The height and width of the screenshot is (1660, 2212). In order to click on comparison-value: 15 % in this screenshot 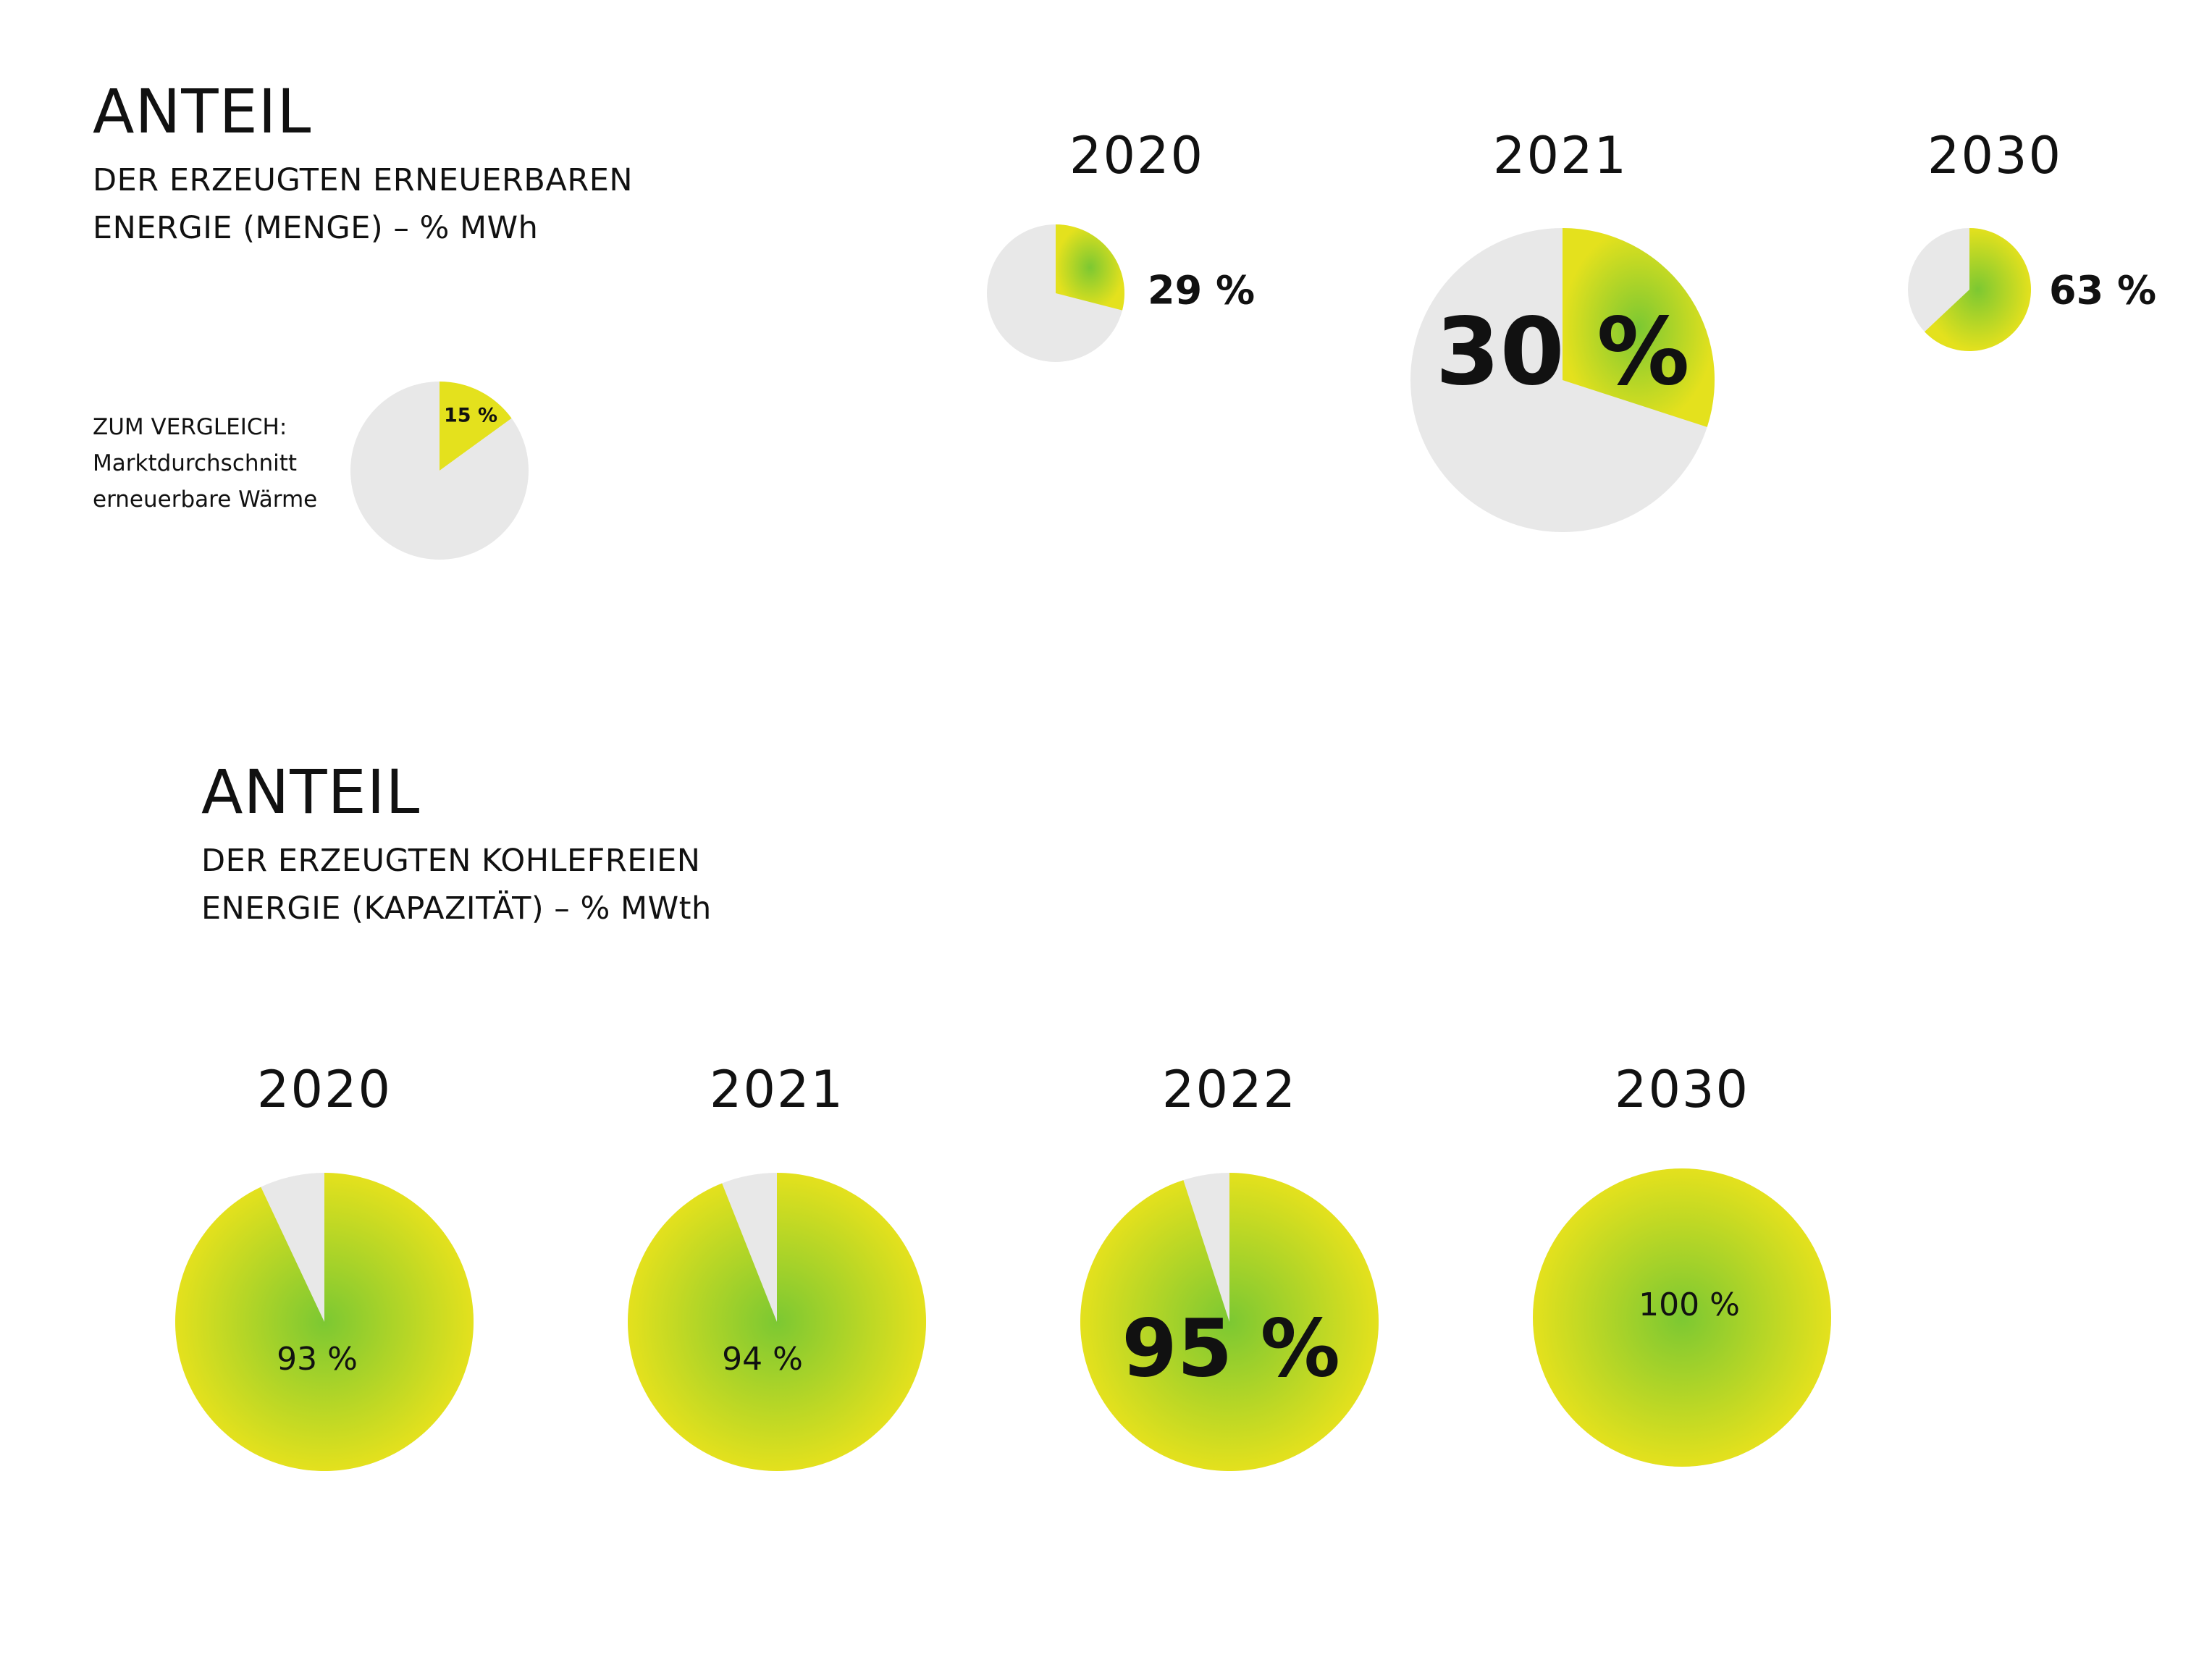, I will do `click(471, 416)`.